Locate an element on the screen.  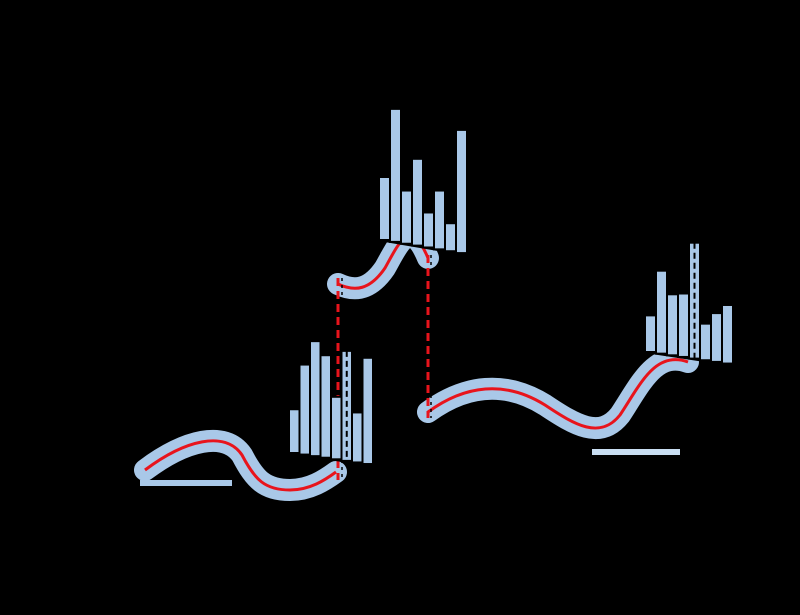
segment-1-curve is located at coordinates (240, 465).